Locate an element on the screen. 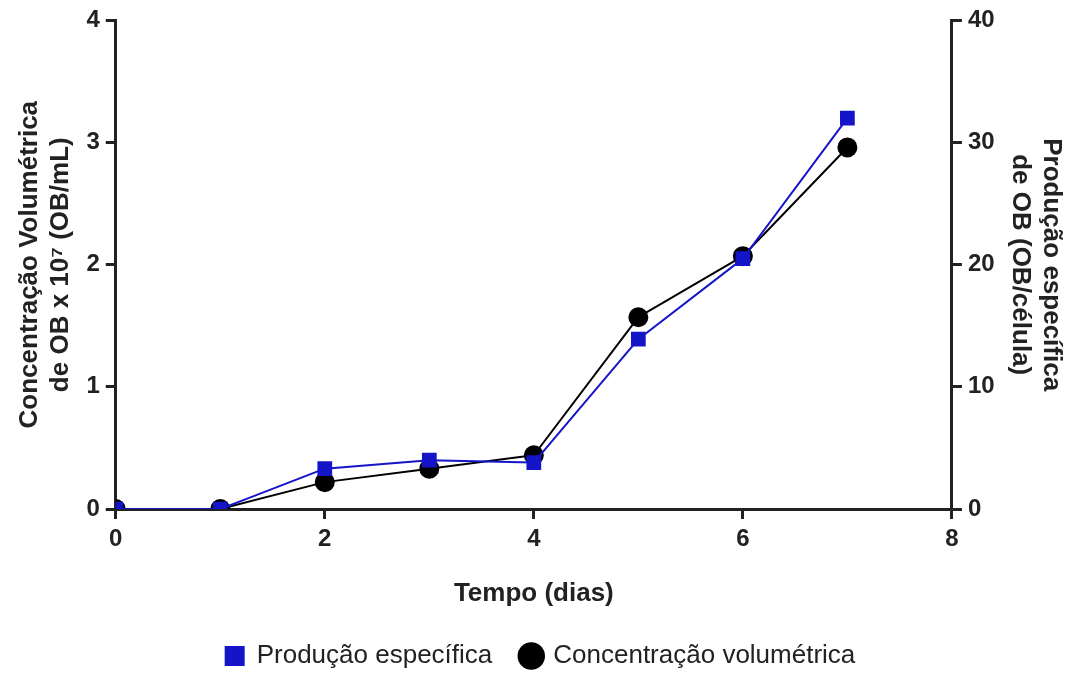  y-tick-label: 2 is located at coordinates (93, 263).